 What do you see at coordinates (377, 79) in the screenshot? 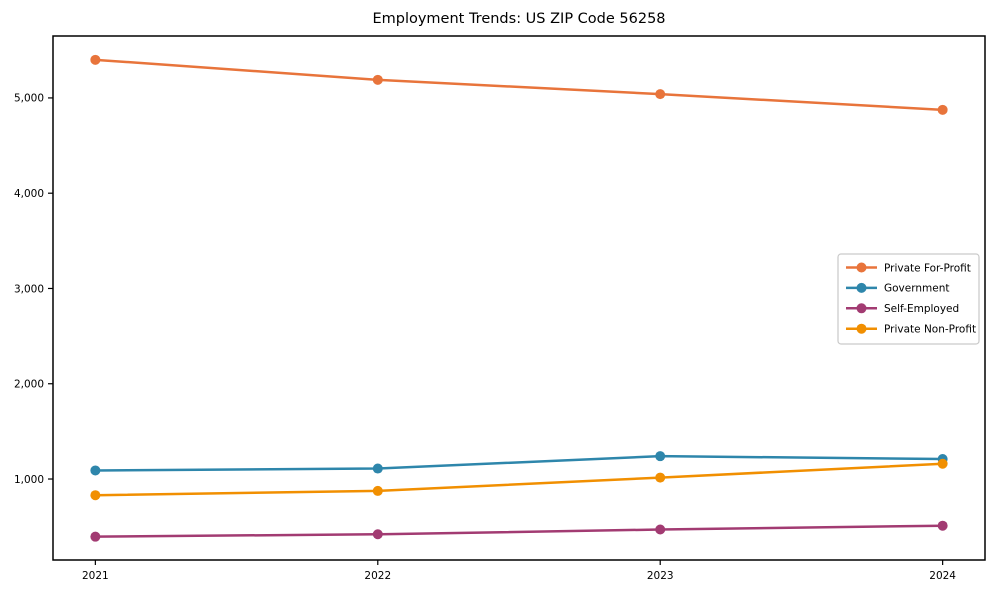
I see `data-point-private-for-profit-2022` at bounding box center [377, 79].